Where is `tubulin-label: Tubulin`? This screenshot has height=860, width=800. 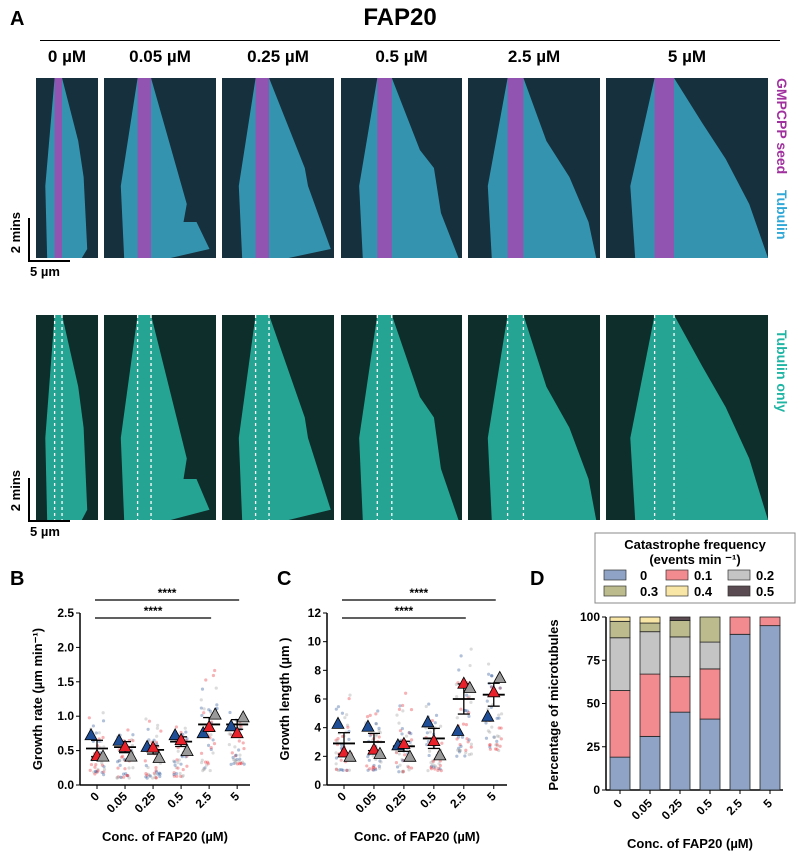
tubulin-label: Tubulin is located at coordinates (782, 215).